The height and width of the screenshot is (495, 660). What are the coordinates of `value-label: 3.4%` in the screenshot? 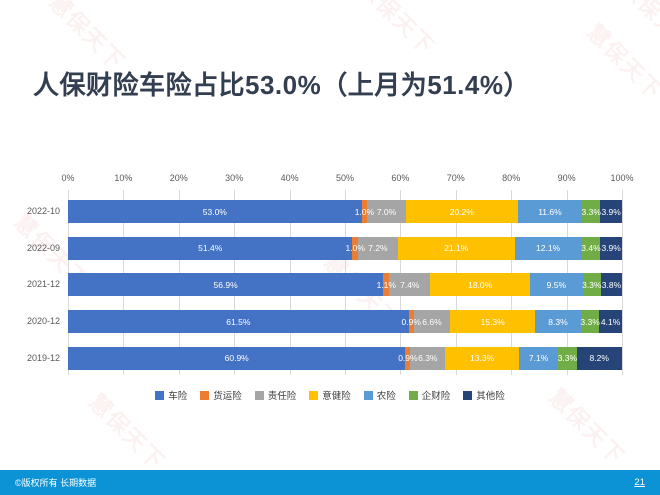 It's located at (591, 248).